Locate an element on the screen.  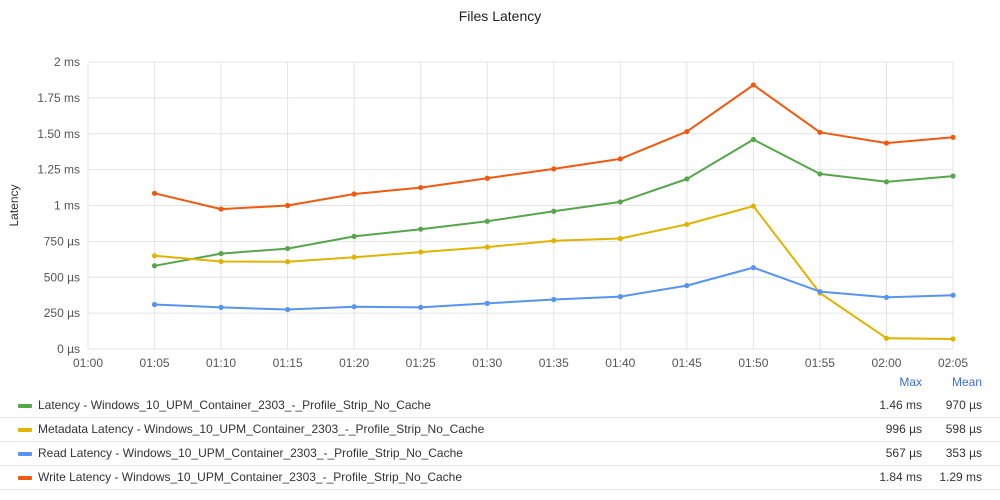
y-tick-label: 500 µs is located at coordinates (62, 277).